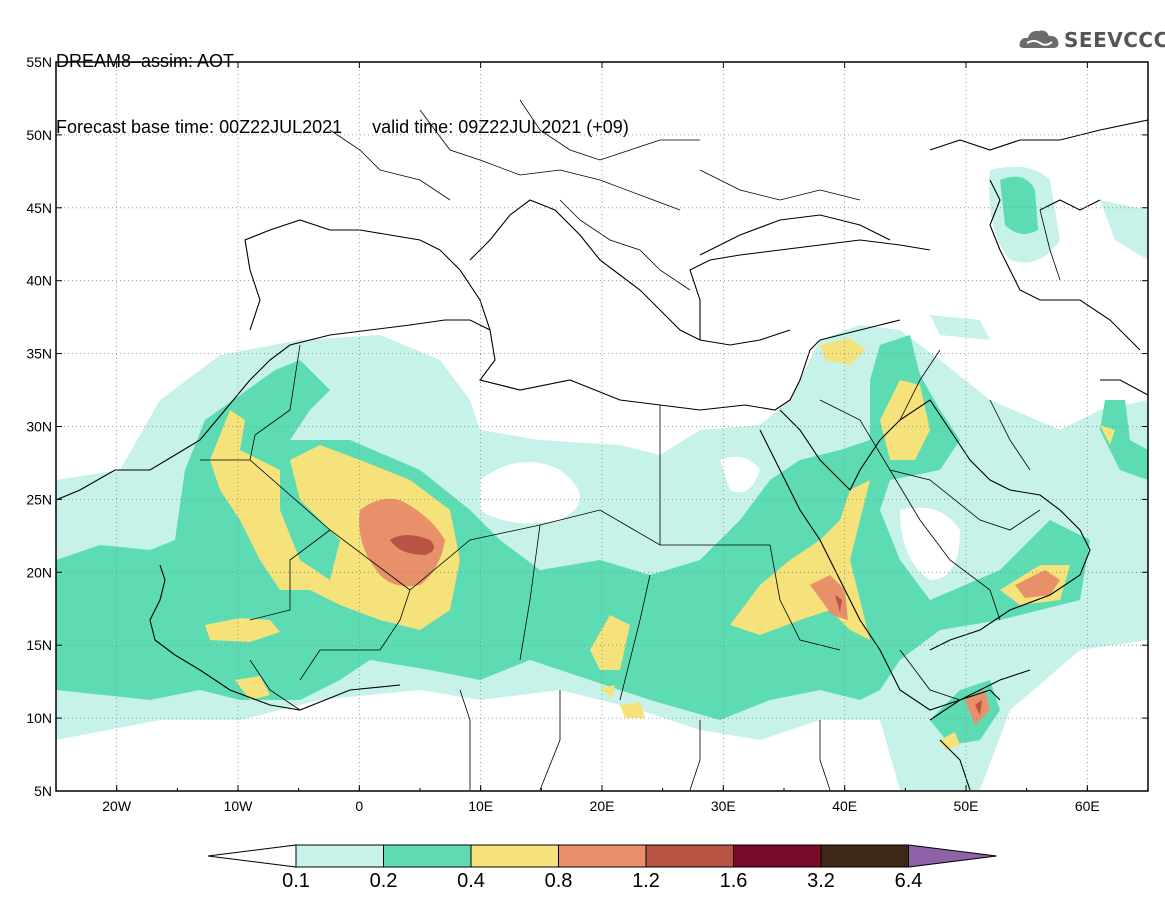 The image size is (1165, 905). Describe the element at coordinates (952, 856) in the screenshot. I see `colorbar-arrow-high` at that location.